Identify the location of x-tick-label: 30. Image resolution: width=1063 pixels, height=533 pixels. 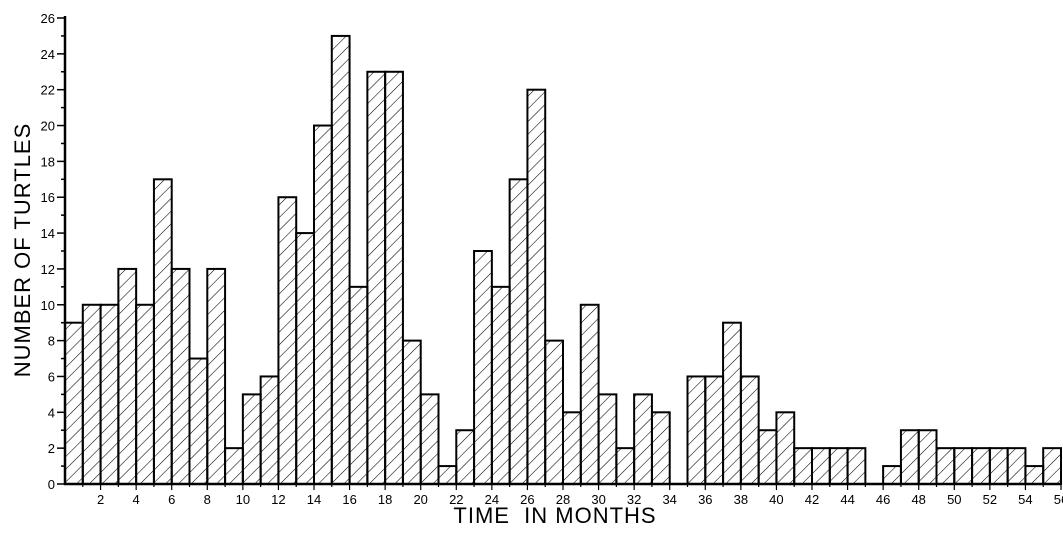
(598, 499).